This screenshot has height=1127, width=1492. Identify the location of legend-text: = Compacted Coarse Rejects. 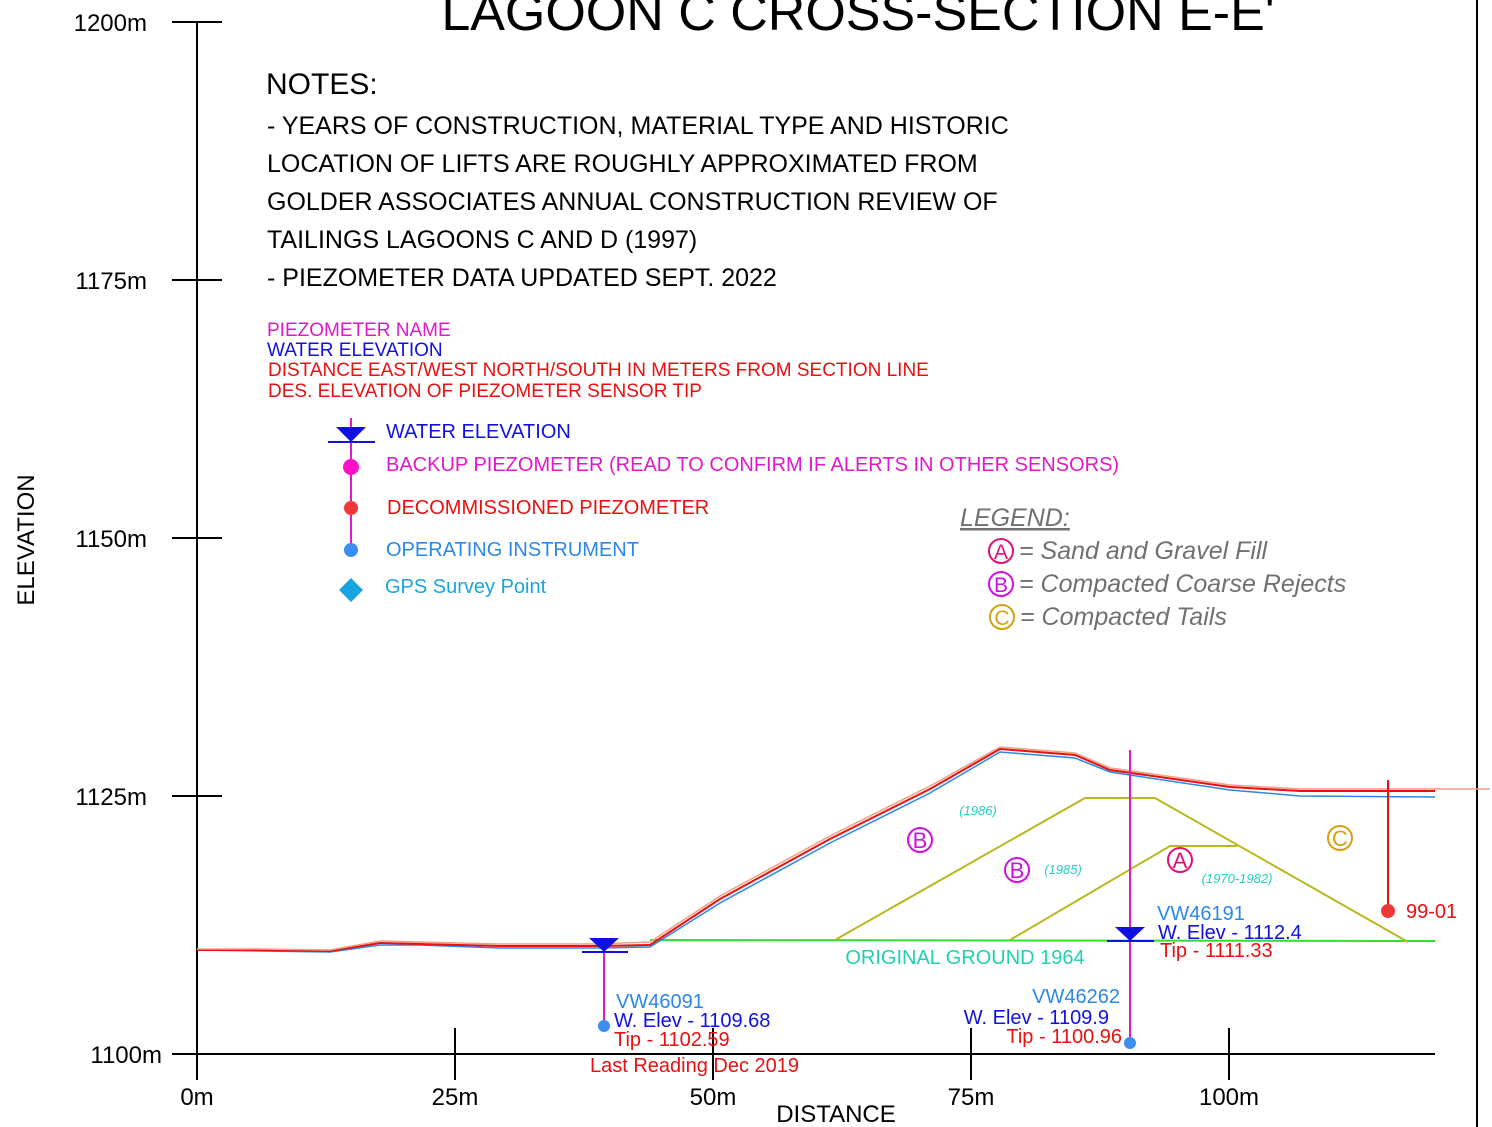
(1182, 584).